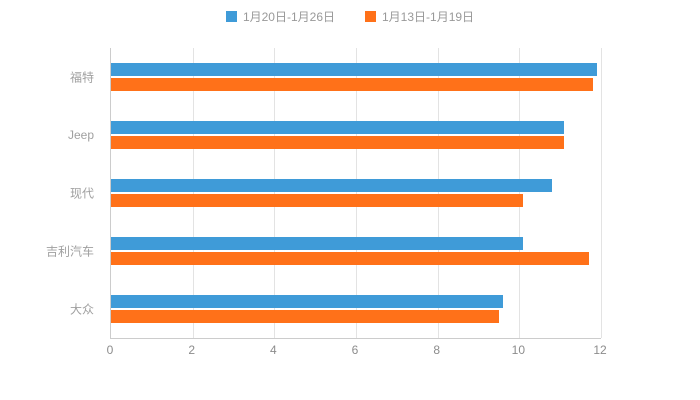  Describe the element at coordinates (81, 193) in the screenshot. I see `y-category-label: 现代` at that location.